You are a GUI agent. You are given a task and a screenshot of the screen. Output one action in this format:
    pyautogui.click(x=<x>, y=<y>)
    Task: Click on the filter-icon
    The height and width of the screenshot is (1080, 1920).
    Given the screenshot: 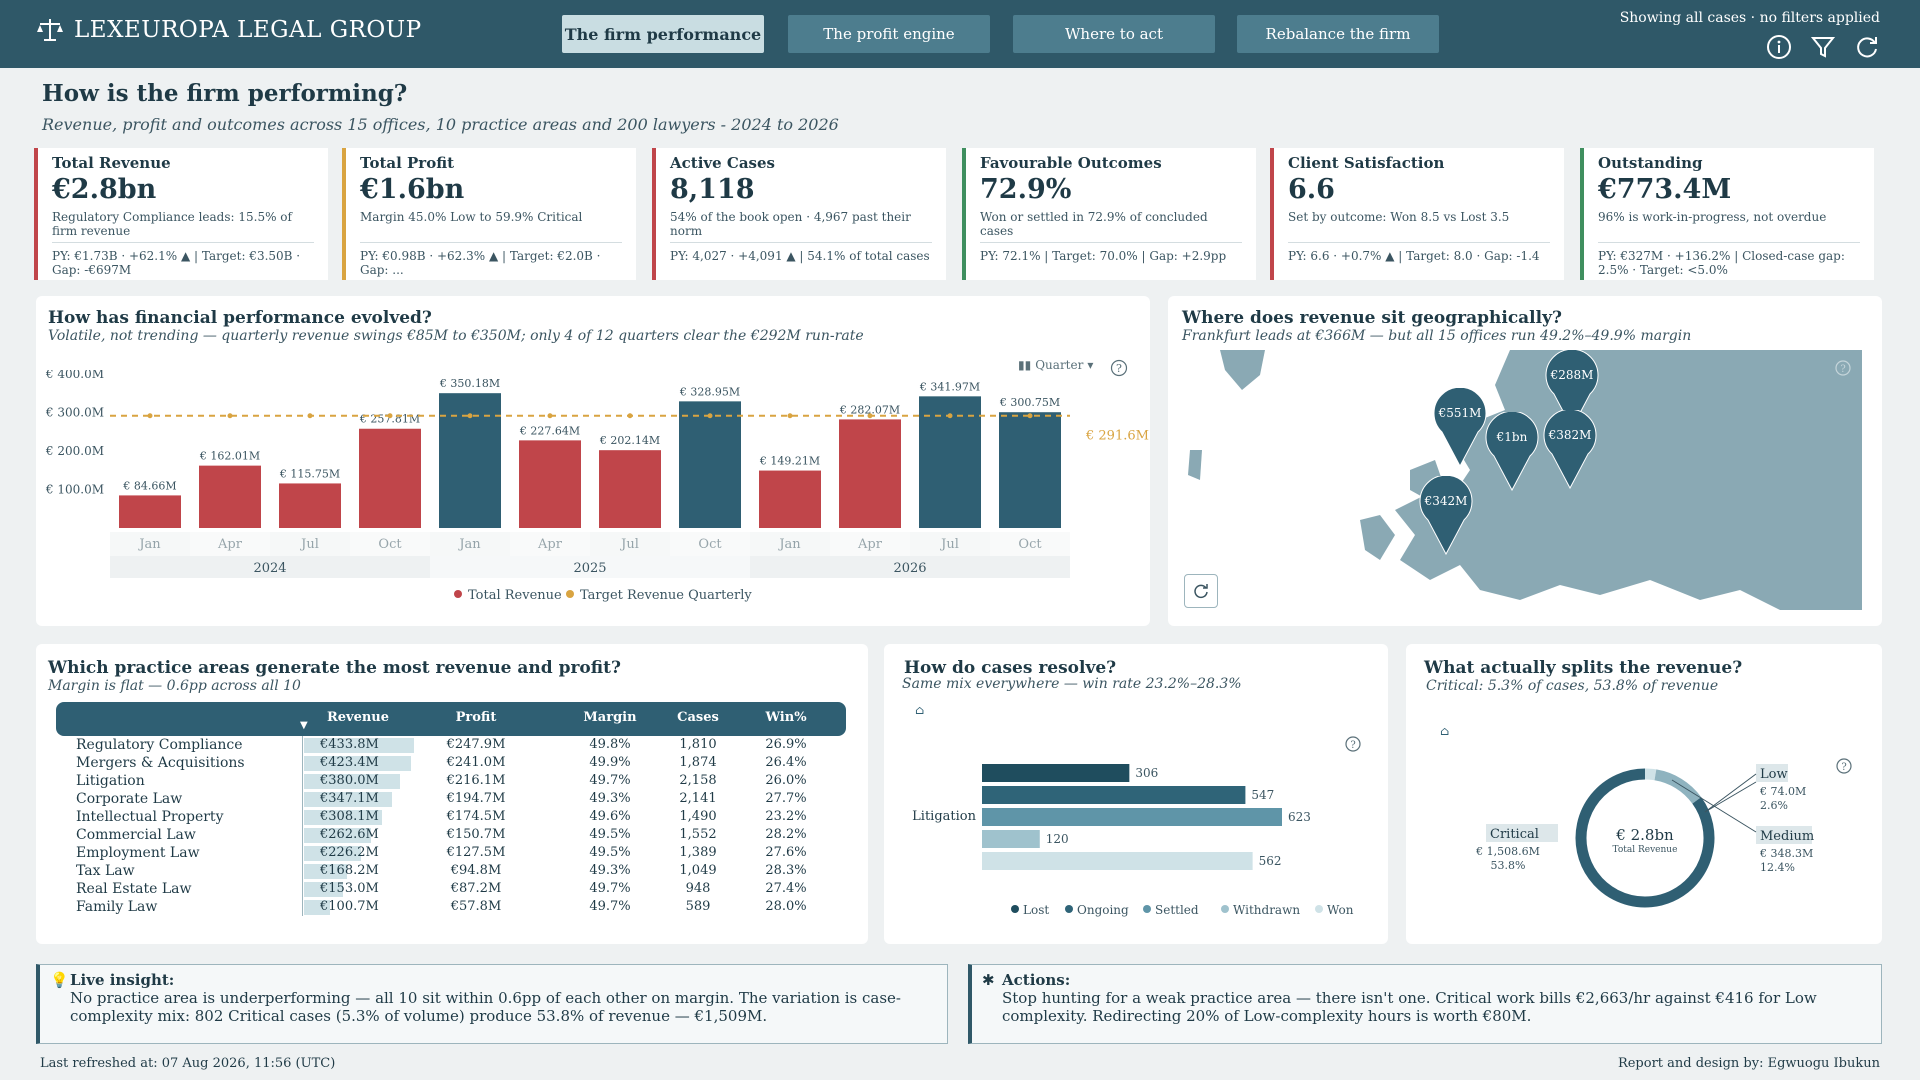 What is the action you would take?
    pyautogui.click(x=1823, y=47)
    